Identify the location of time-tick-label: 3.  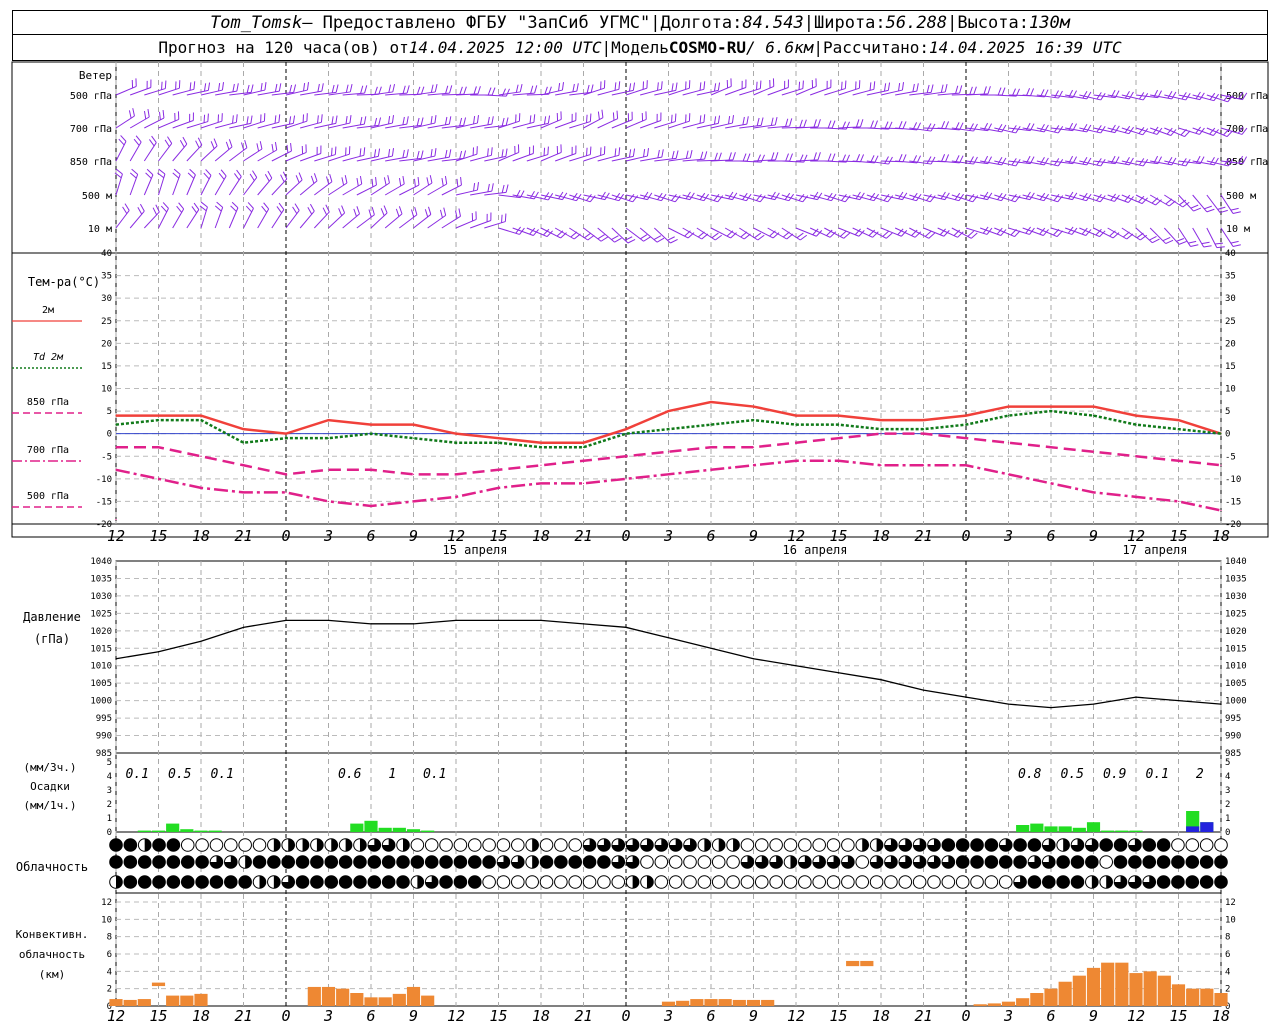
(1008, 1015).